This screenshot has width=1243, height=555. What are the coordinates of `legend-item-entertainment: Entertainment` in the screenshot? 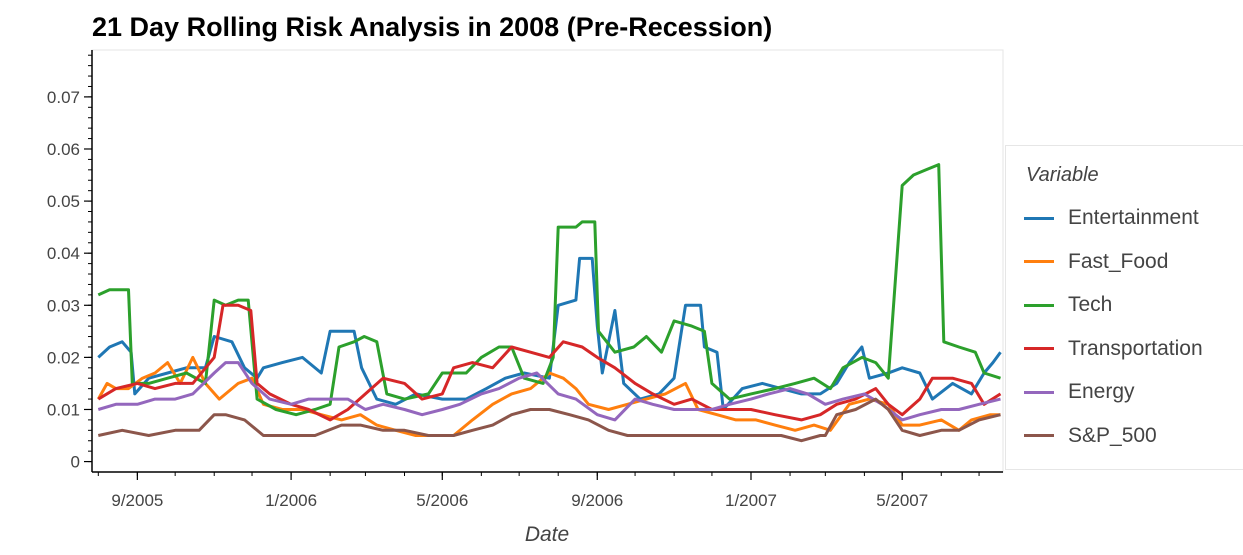 It's located at (1111, 218).